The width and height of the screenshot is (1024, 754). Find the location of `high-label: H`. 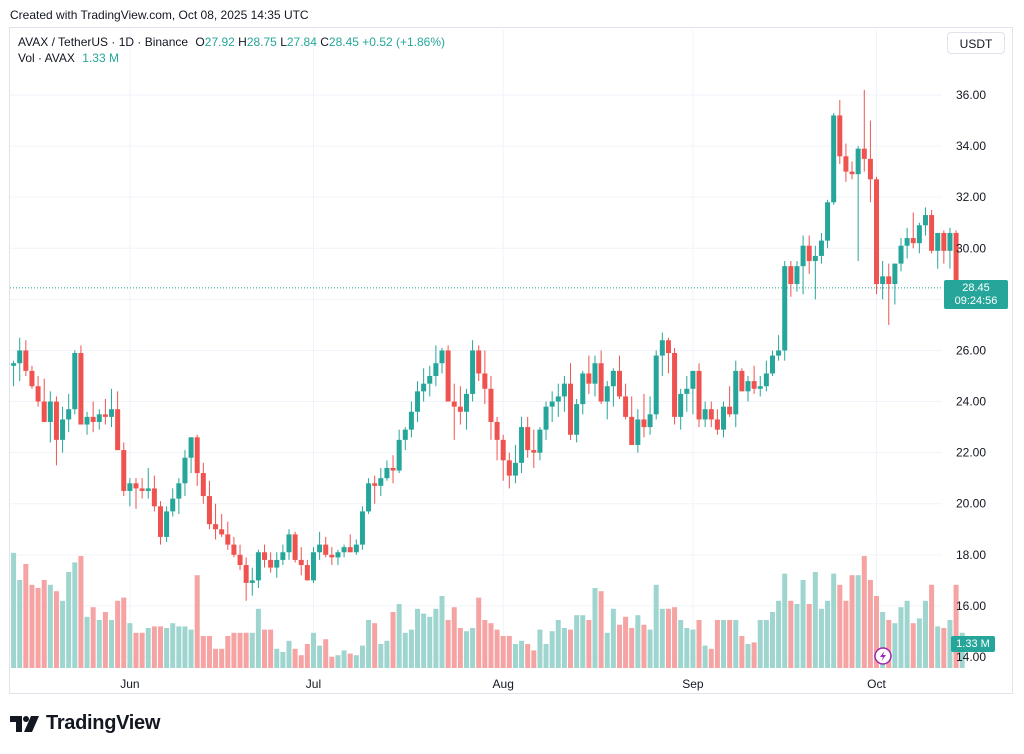

high-label: H is located at coordinates (242, 42).